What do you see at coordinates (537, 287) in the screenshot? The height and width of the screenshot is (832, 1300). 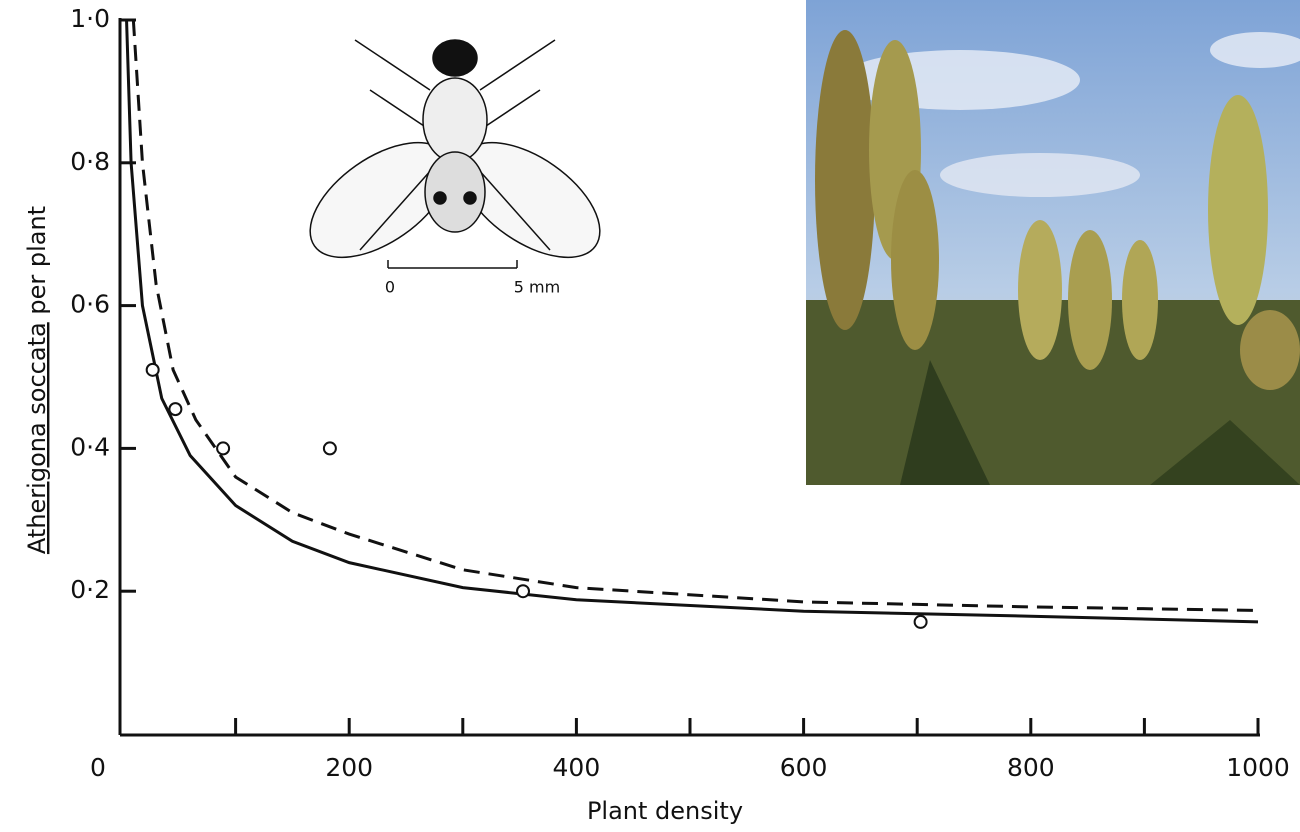 I see `scale-label: 5 mm` at bounding box center [537, 287].